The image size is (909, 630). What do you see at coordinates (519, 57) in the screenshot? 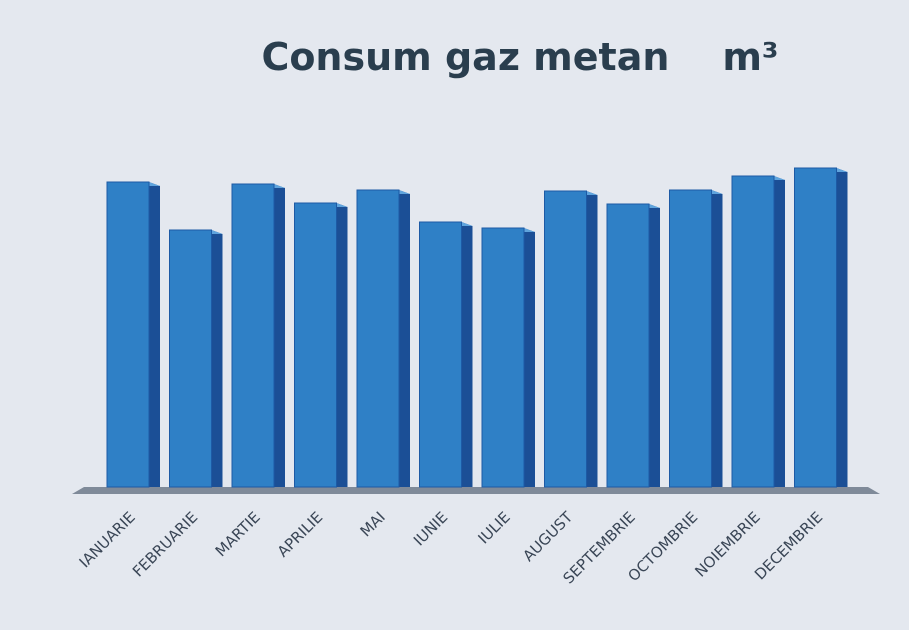
I see `chart-title: Consum gaz metan m³` at bounding box center [519, 57].